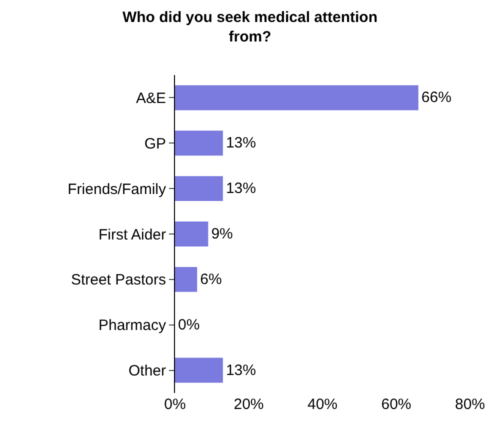 The image size is (500, 438). I want to click on y-tick-label: Pharmacy, so click(132, 325).